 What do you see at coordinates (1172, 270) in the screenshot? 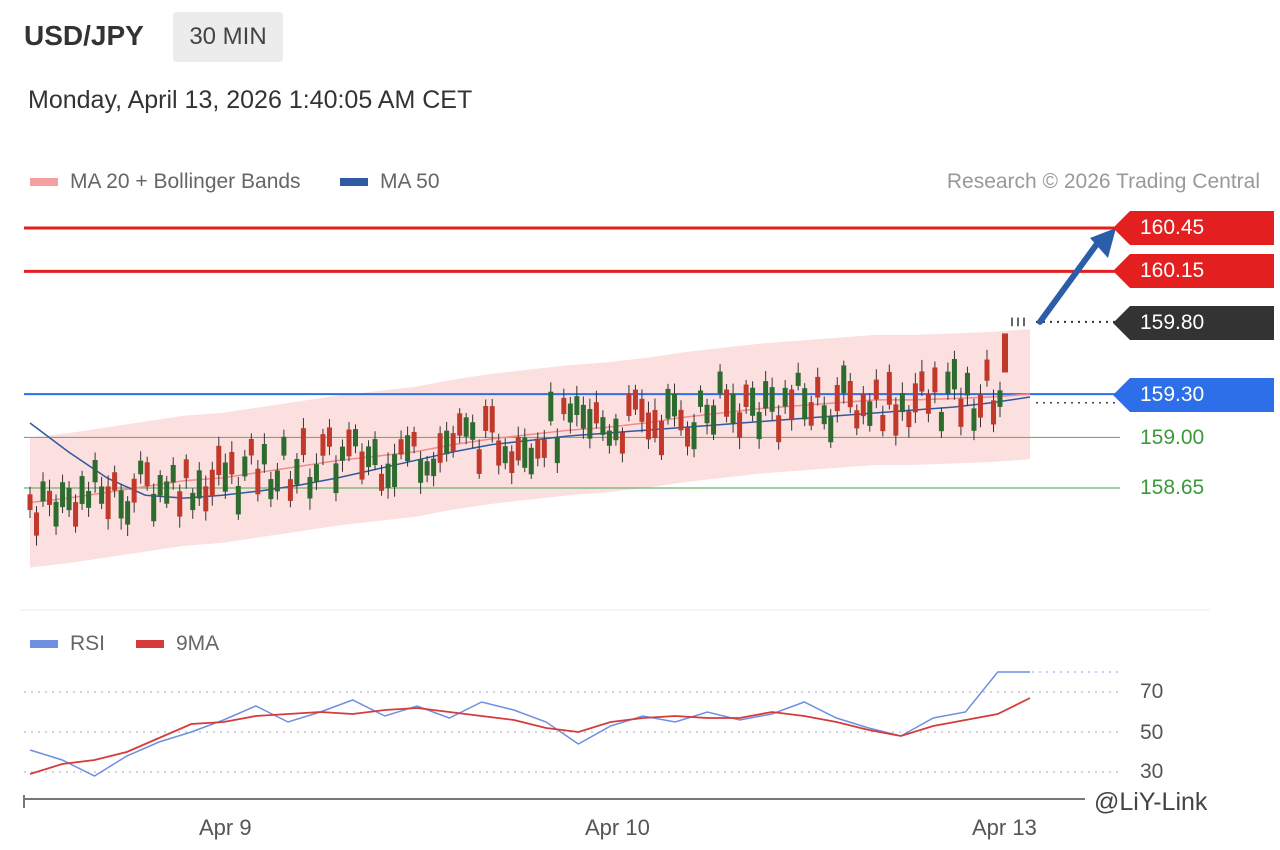
I see `resistance-1-value: 160.15` at bounding box center [1172, 270].